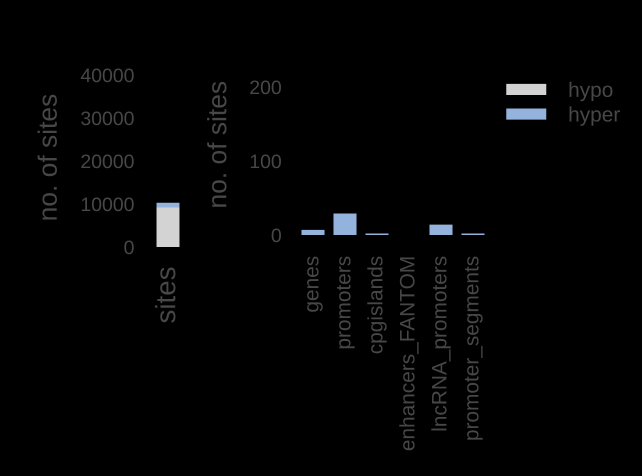 Image resolution: width=642 pixels, height=476 pixels. I want to click on legend-label: hypo, so click(591, 92).